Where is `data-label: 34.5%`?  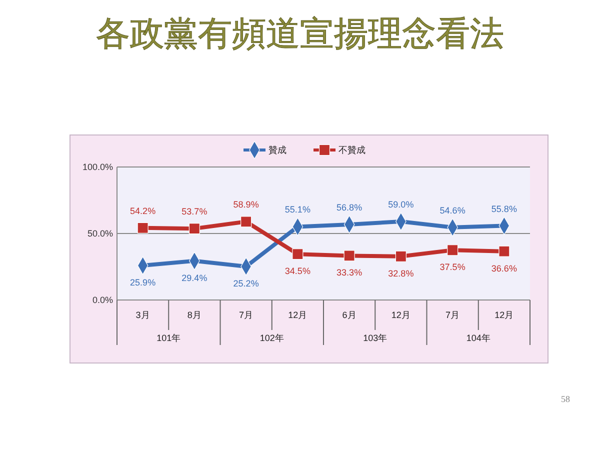
data-label: 34.5% is located at coordinates (297, 271).